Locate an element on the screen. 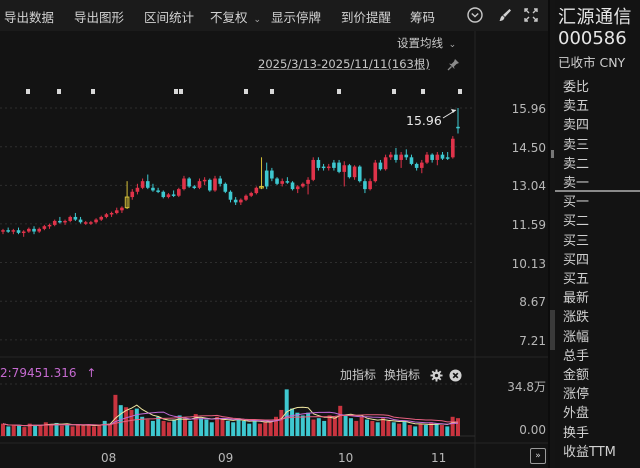 The image size is (640, 468). quote-field-label: 最新 is located at coordinates (576, 299).